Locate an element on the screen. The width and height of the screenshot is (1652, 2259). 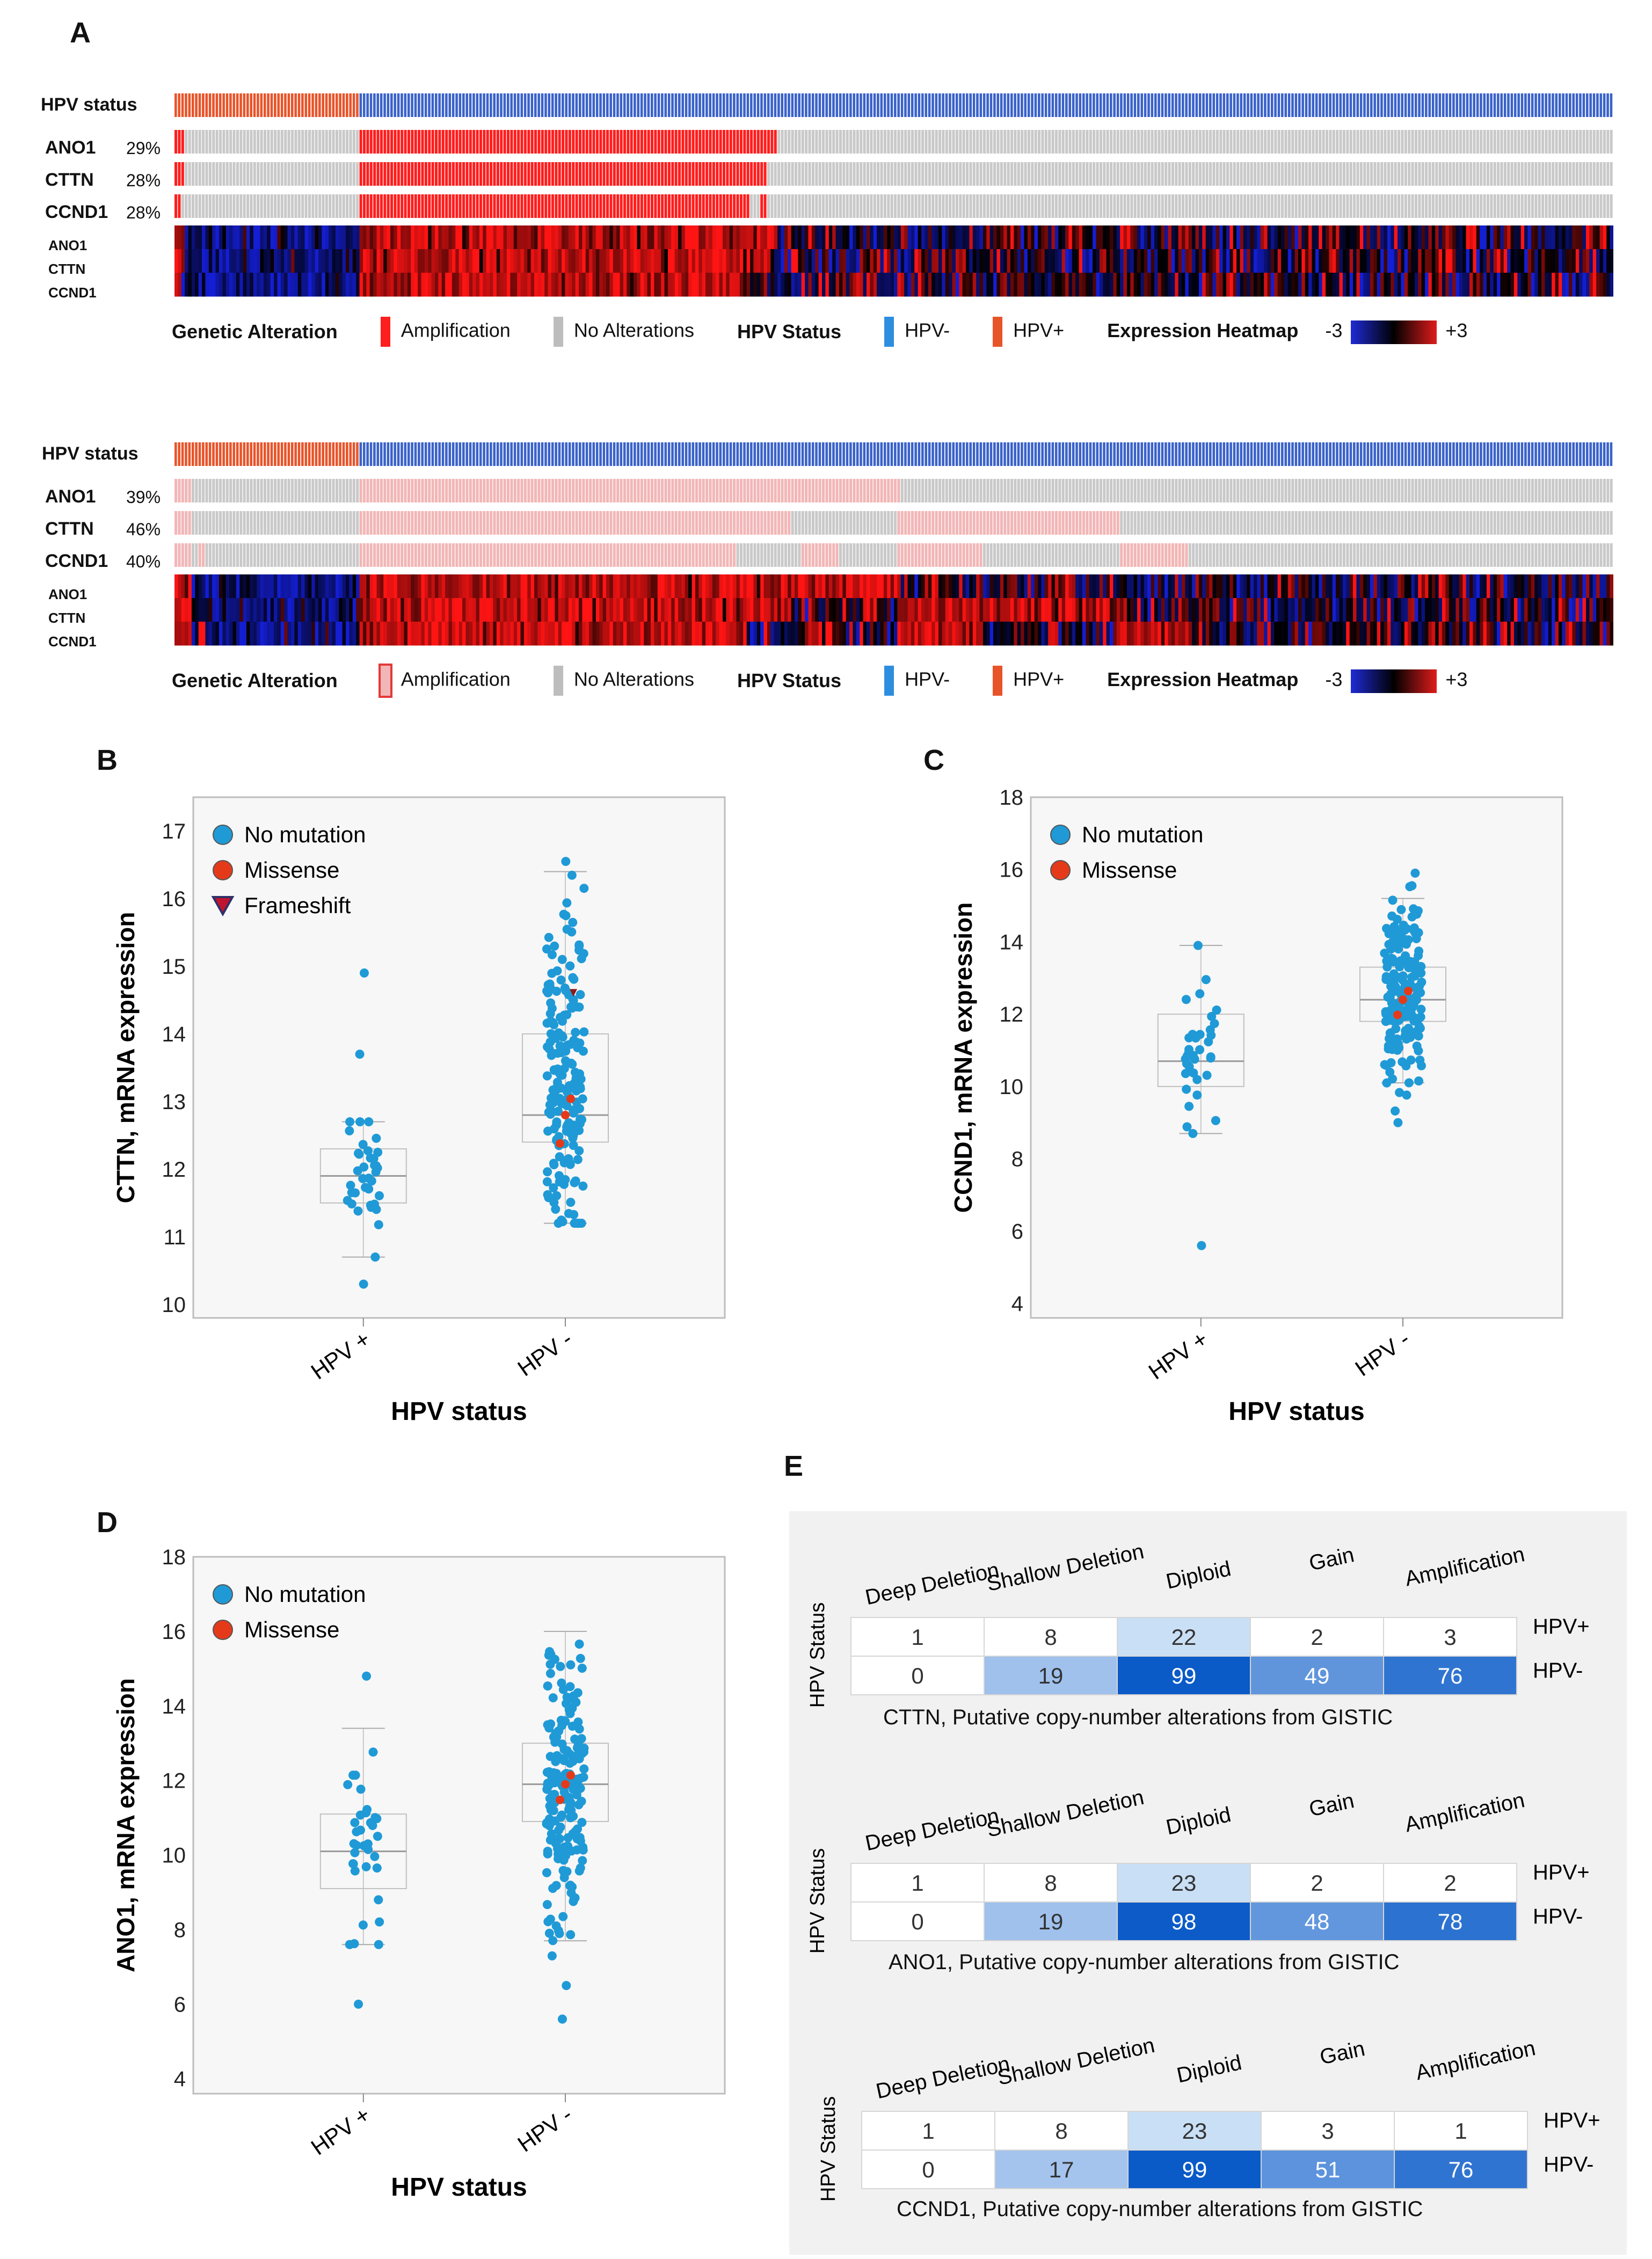
legend-genetic-alteration: Genetic Alteration is located at coordinates (255, 331).